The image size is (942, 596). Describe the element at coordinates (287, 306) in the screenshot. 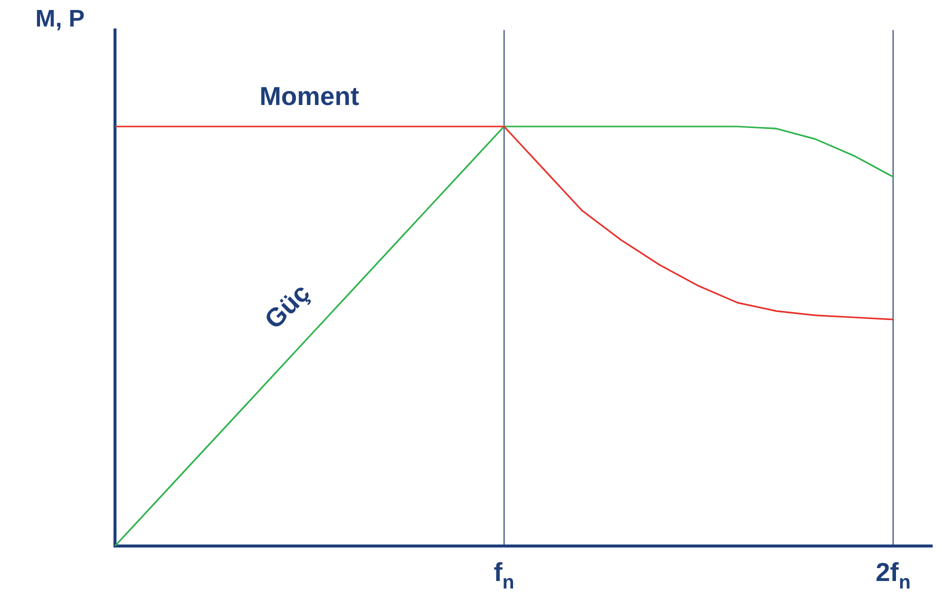

I see `text: Güç` at that location.